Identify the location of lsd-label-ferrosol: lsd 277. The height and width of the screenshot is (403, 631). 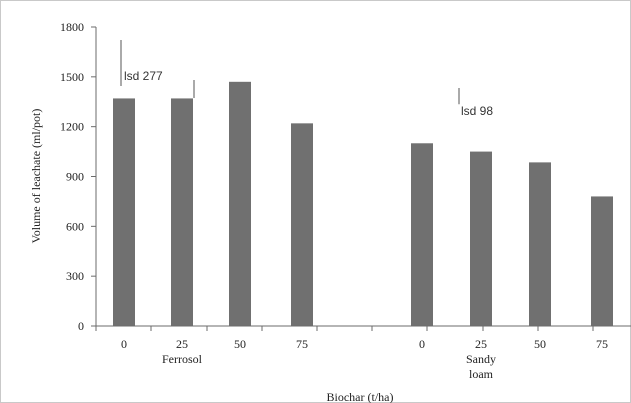
(143, 76).